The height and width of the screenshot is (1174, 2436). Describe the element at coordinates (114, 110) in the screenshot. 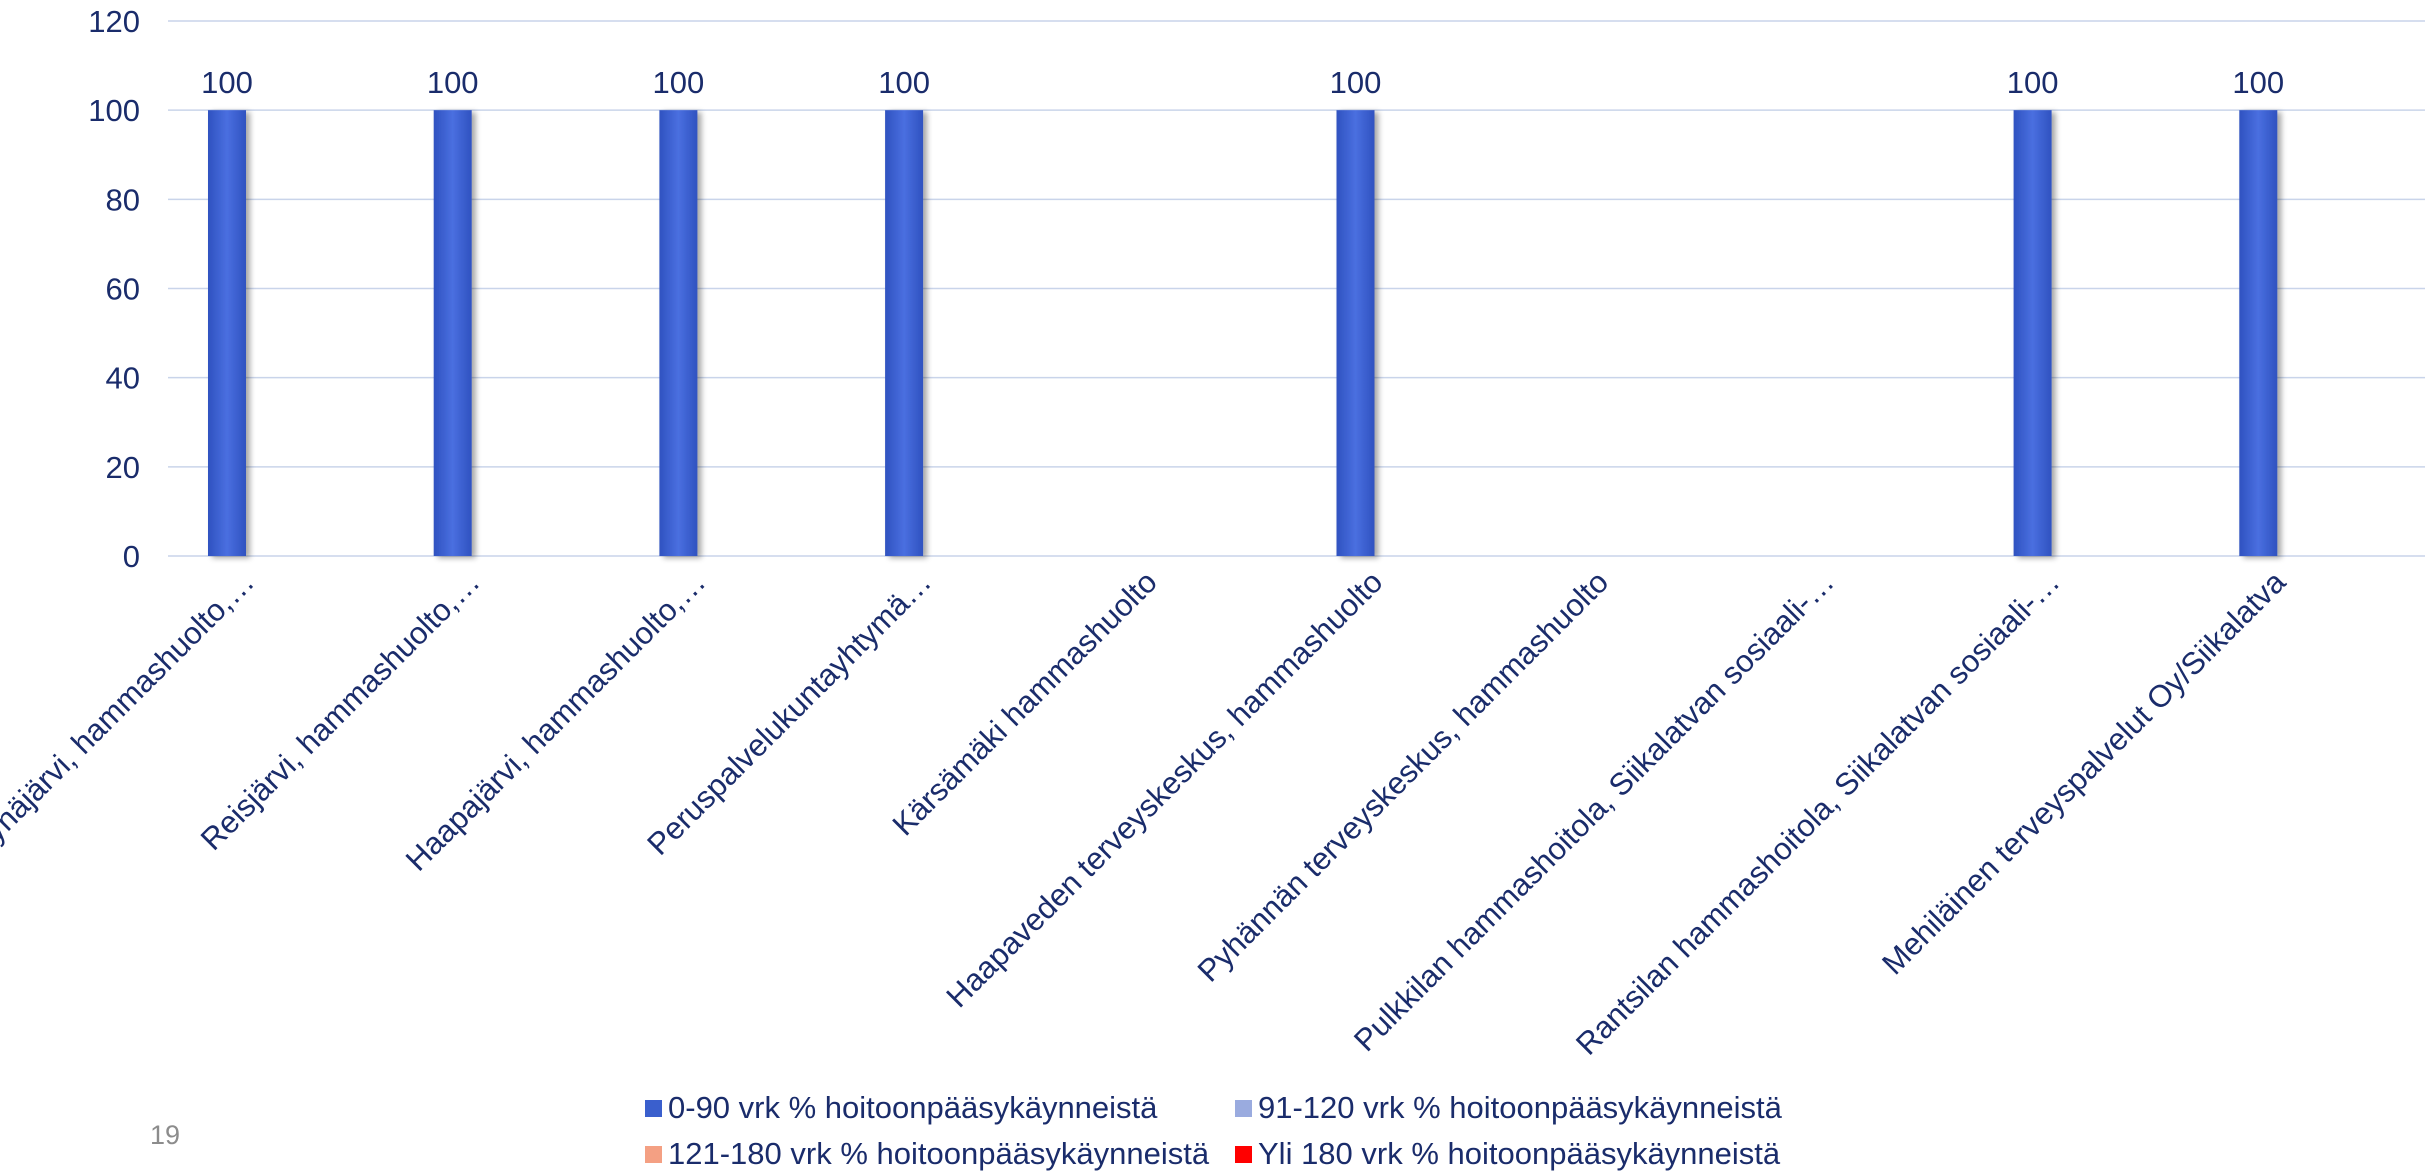

I see `y-tick-label: 100` at that location.